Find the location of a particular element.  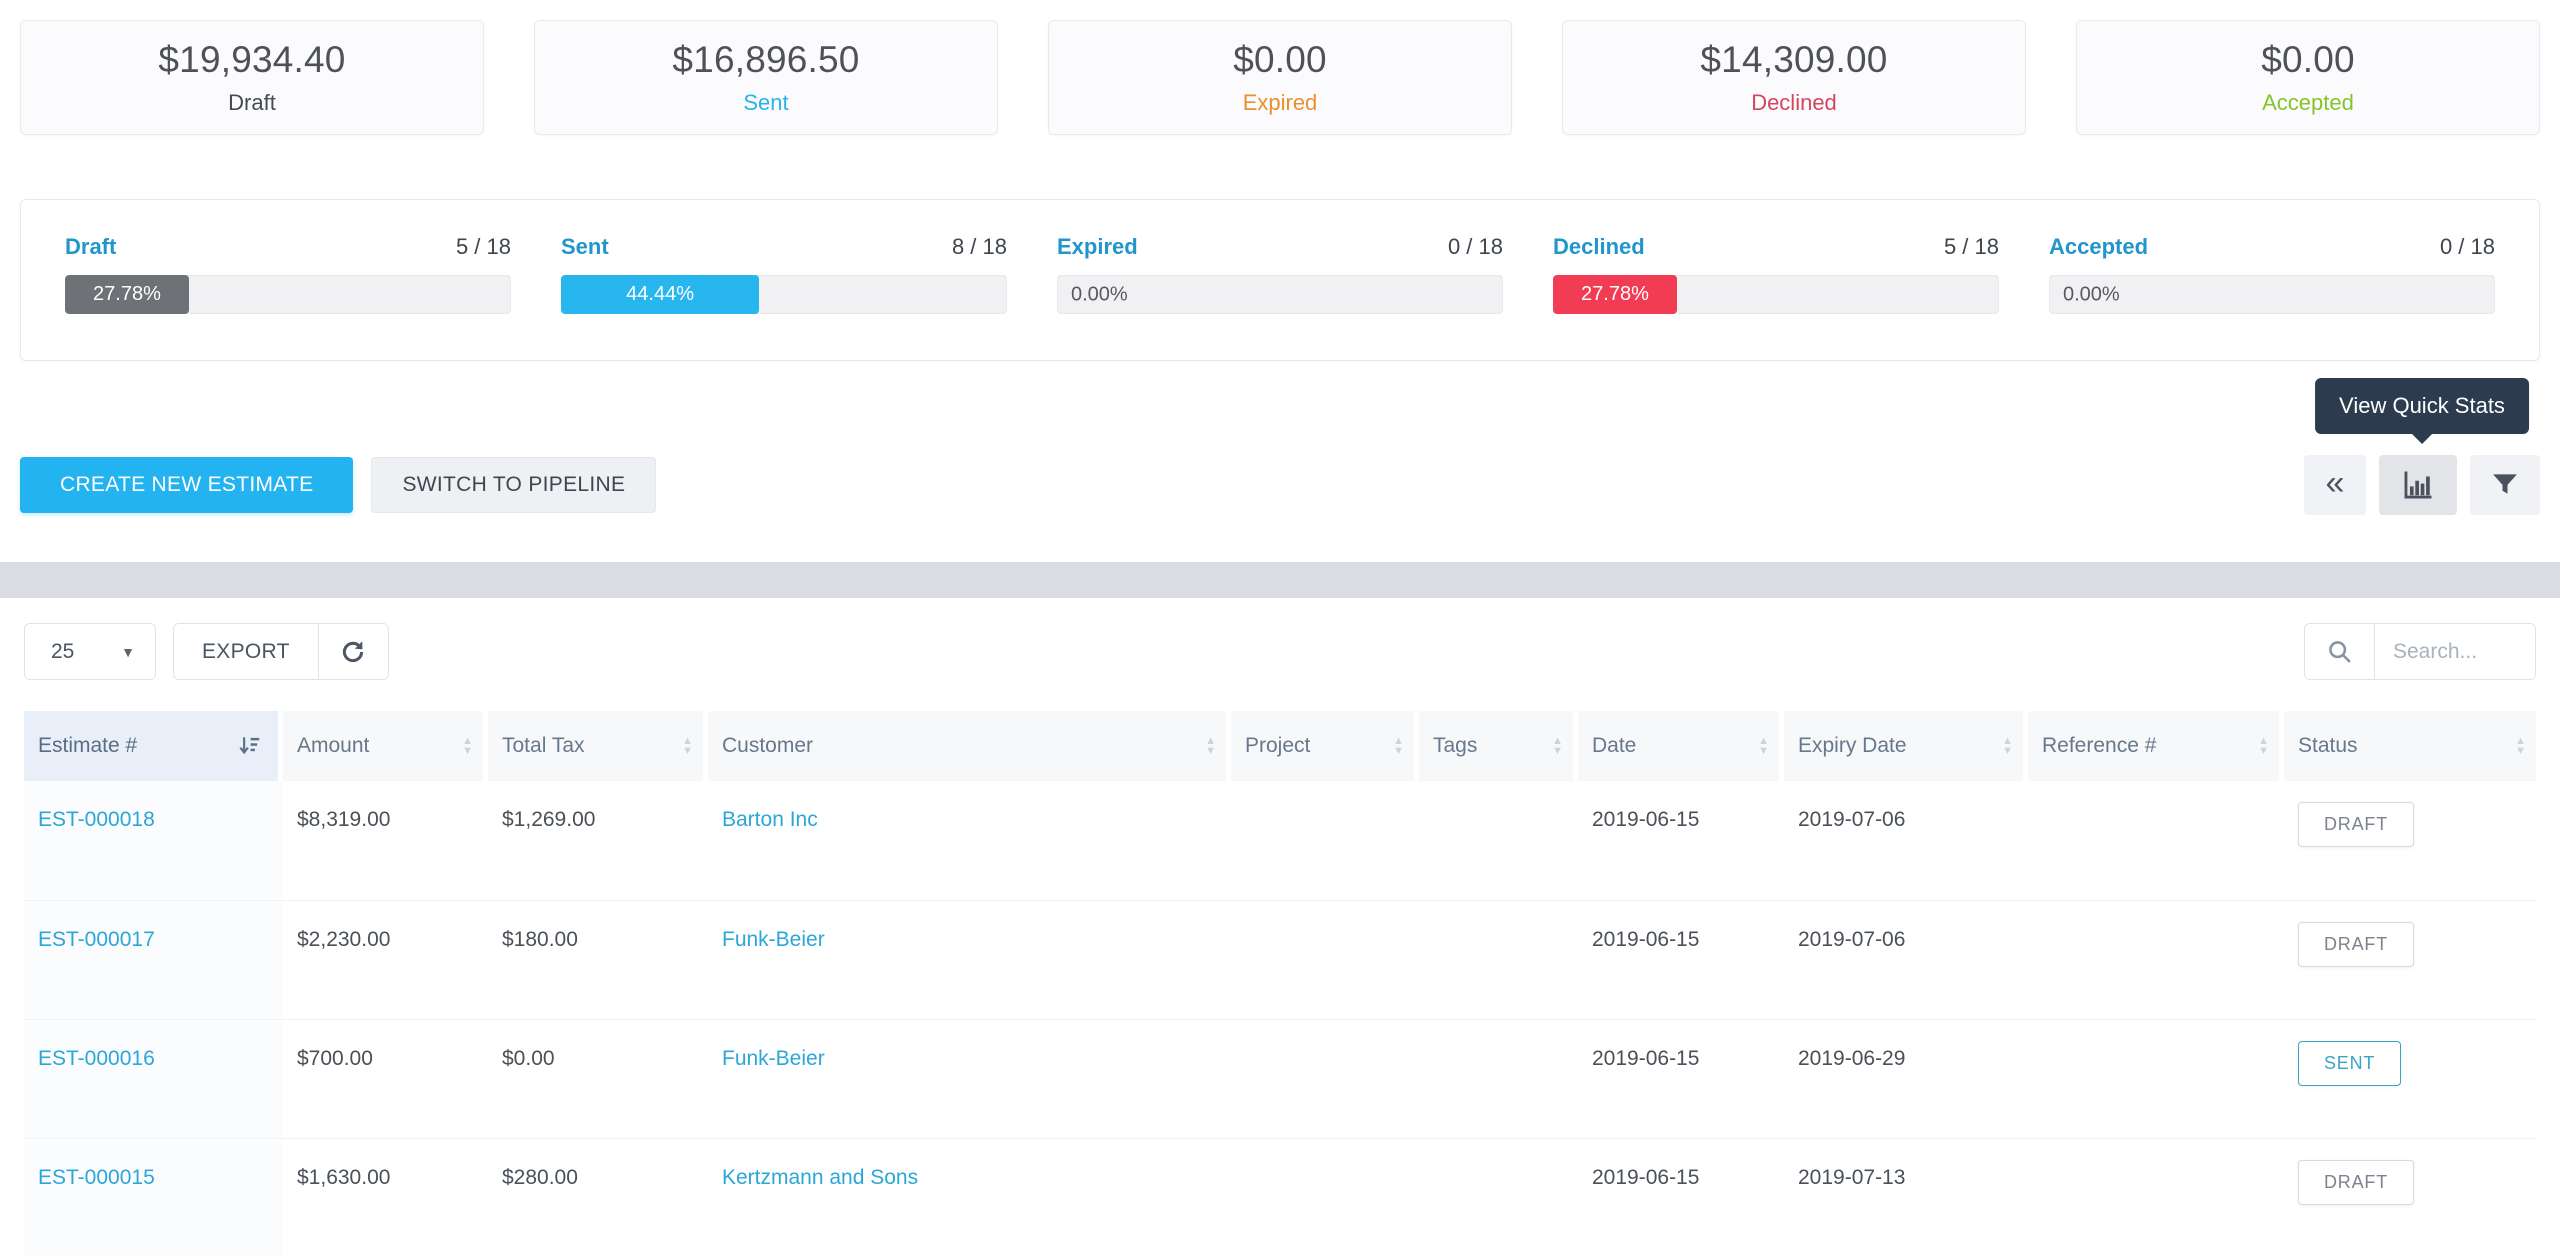

estimate-link: EST-000016 is located at coordinates (96, 1058).